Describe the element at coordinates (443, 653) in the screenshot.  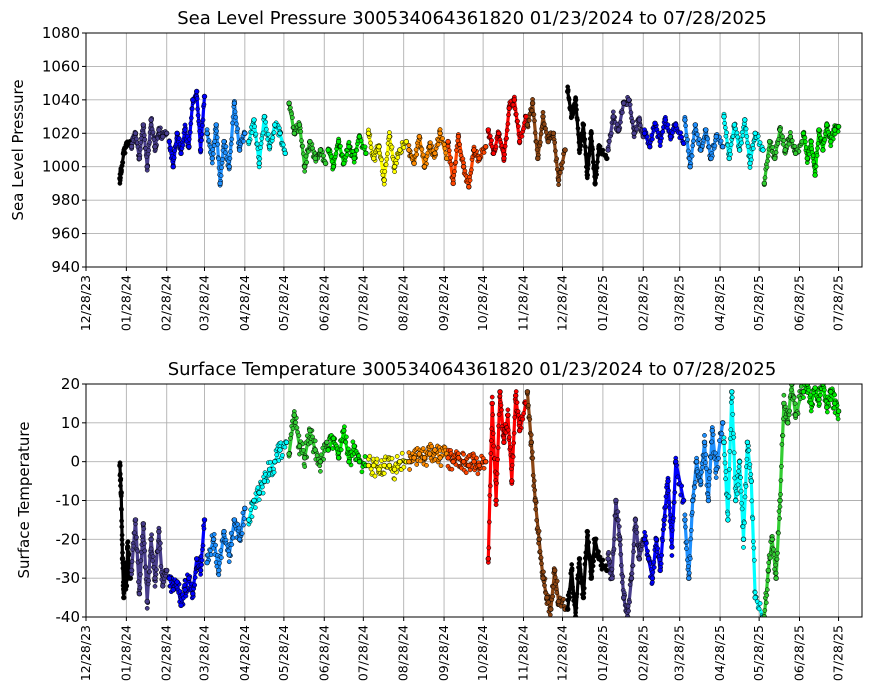
I see `temperature-x-tick-label: 09/28/24` at that location.